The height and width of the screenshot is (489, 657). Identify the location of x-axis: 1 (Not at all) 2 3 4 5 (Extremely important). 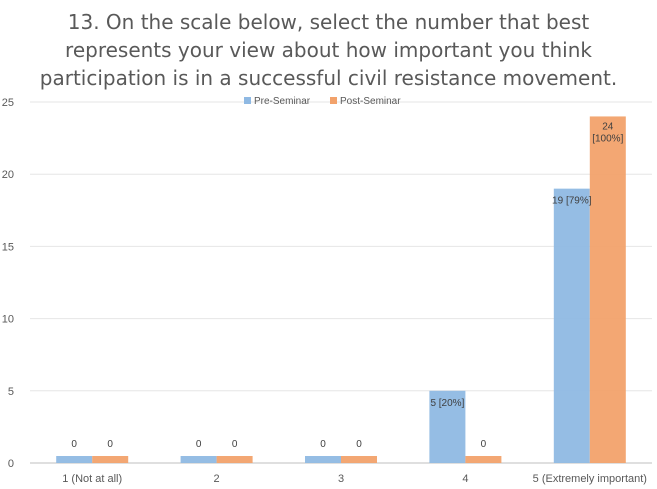
(354, 479).